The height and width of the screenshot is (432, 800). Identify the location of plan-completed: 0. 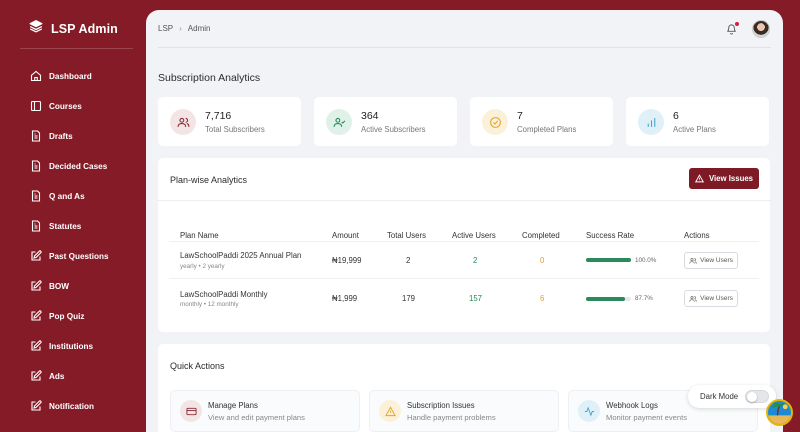
(542, 260).